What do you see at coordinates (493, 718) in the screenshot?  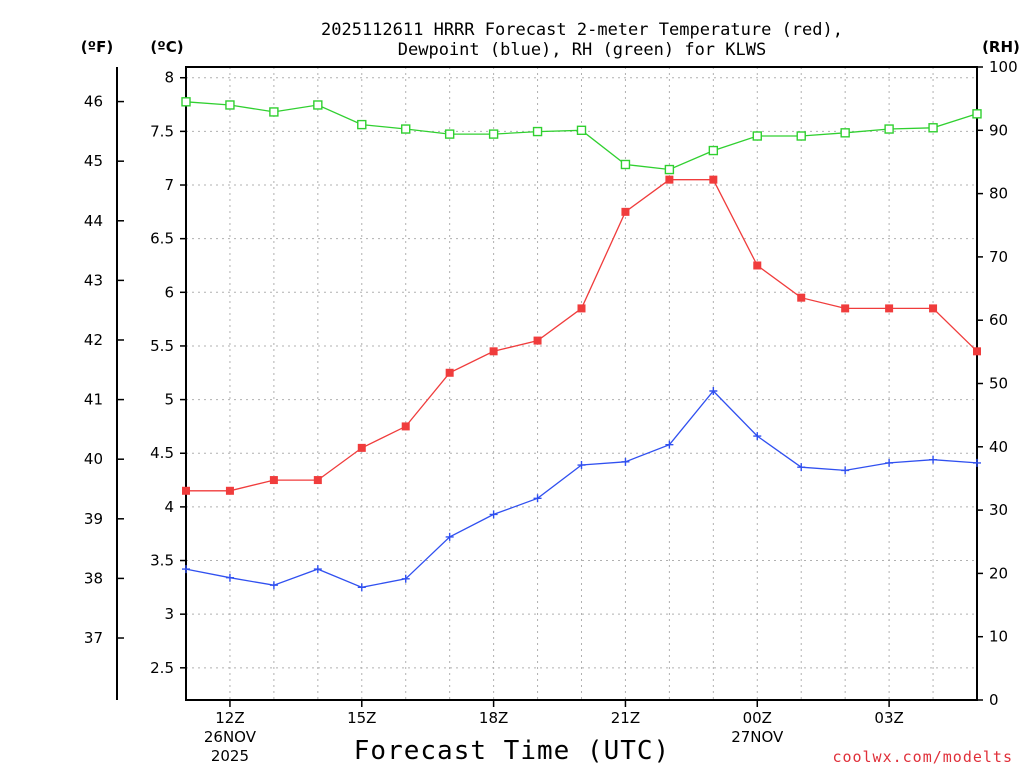 I see `time-tick-label: 18Z` at bounding box center [493, 718].